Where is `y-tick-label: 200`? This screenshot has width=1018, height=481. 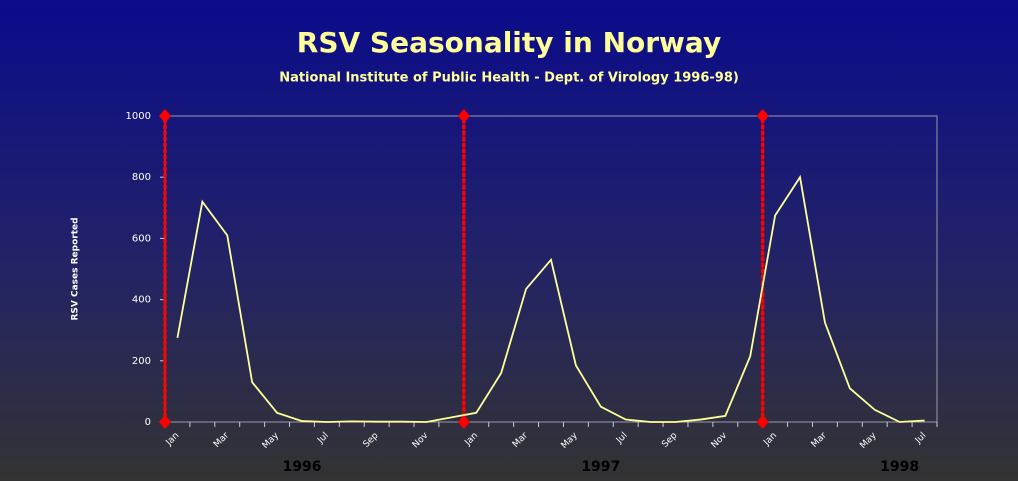 y-tick-label: 200 is located at coordinates (141, 361).